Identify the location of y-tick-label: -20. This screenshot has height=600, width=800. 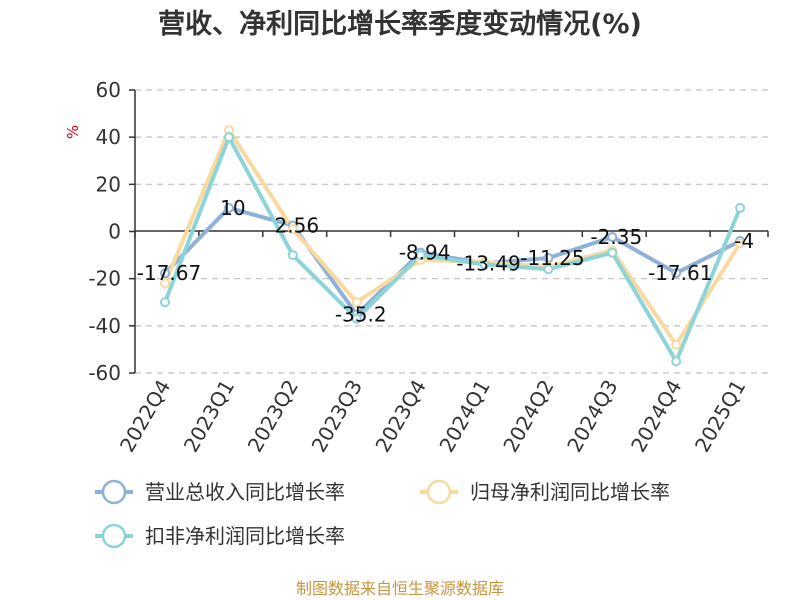
(104, 279).